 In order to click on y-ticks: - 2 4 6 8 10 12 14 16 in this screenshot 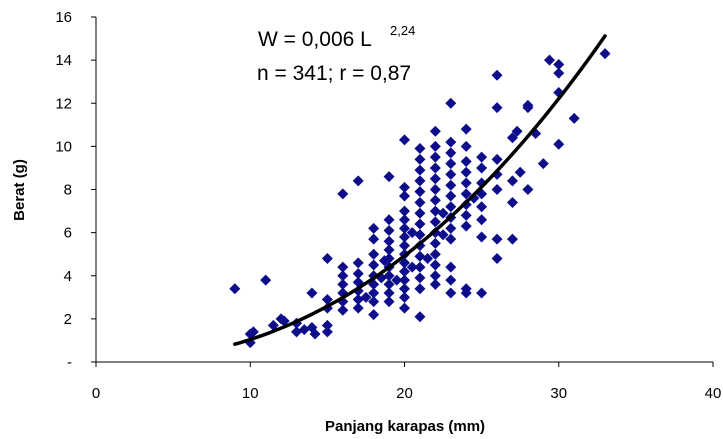, I will do `click(75, 190)`.